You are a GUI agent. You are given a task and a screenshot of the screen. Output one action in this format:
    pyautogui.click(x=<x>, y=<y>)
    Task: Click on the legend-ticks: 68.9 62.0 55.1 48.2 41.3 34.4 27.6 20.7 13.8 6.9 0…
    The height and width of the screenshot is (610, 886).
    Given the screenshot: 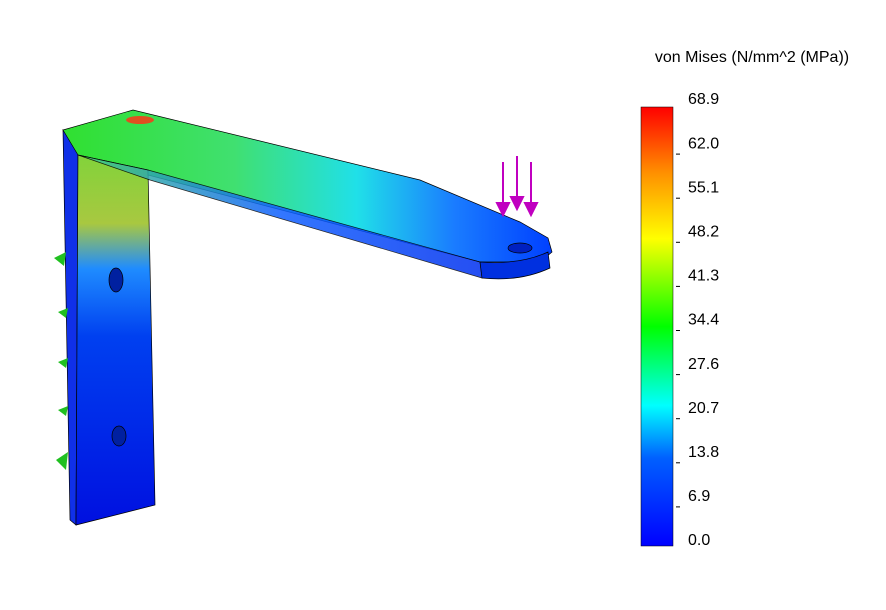 What is the action you would take?
    pyautogui.click(x=697, y=320)
    